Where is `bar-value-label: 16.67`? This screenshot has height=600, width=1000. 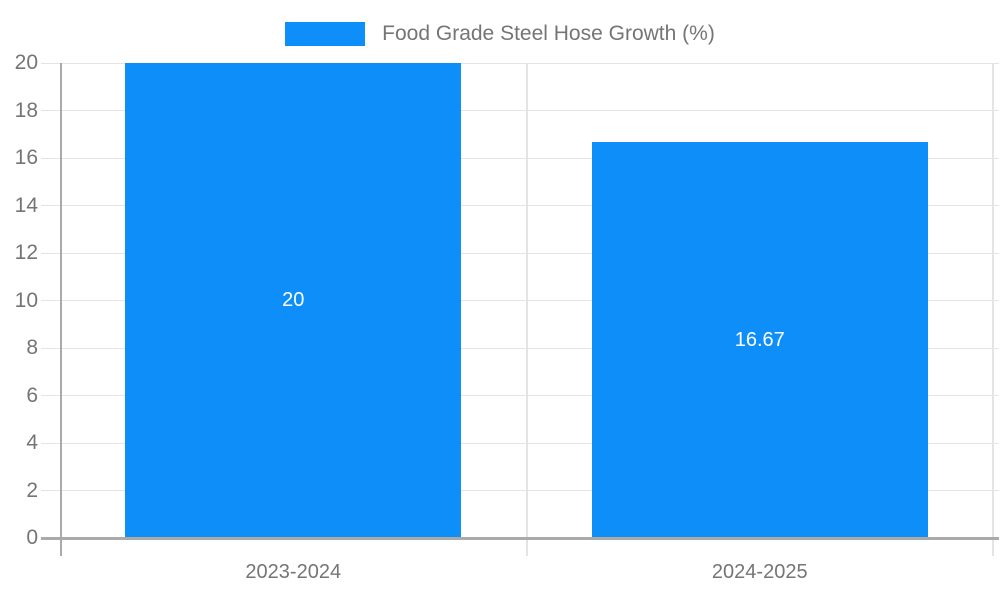
bar-value-label: 16.67 is located at coordinates (759, 339).